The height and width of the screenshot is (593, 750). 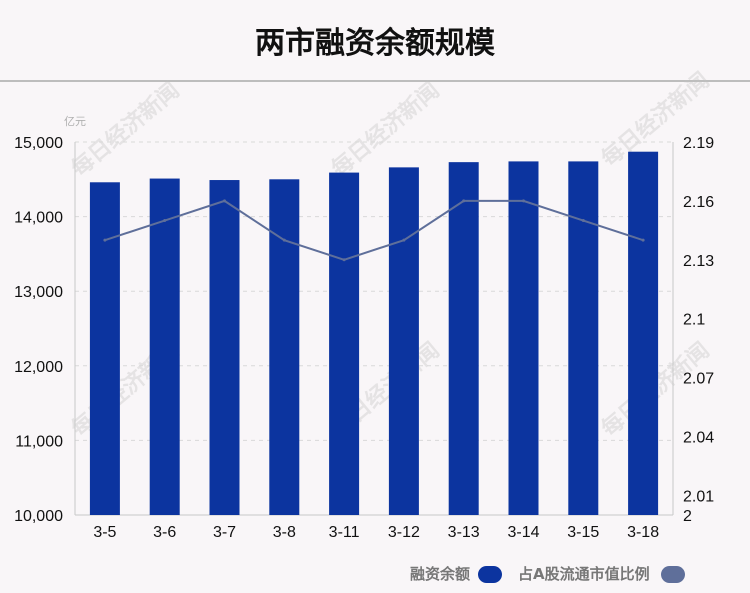 I want to click on y-right-tick-0: 2, so click(x=687, y=516).